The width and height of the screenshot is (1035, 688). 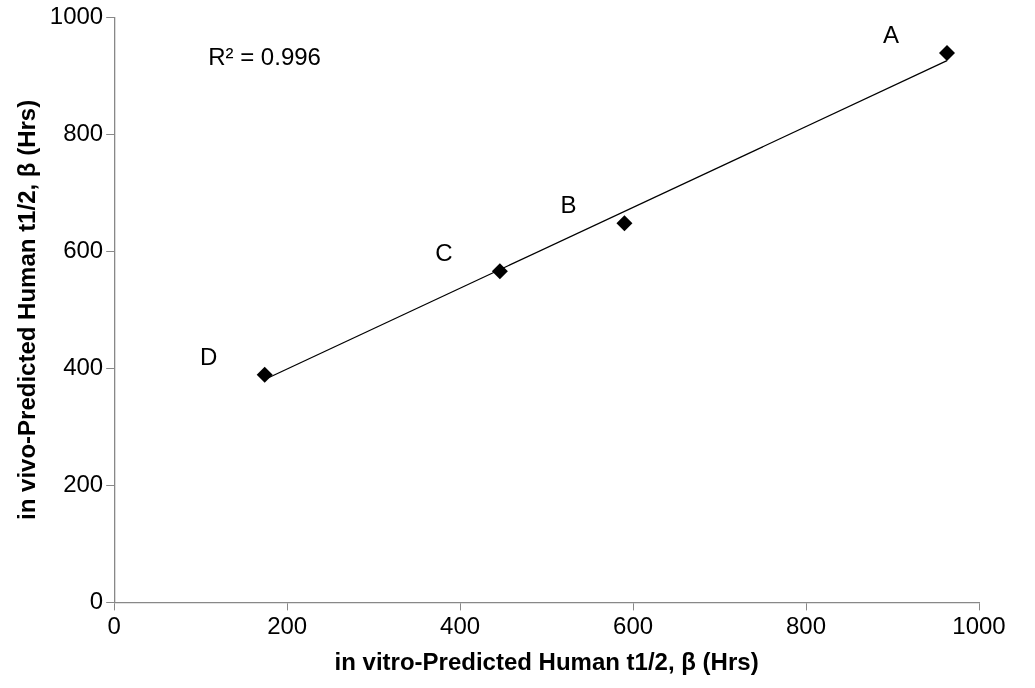 I want to click on y-tick-label: 1000, so click(x=76, y=16).